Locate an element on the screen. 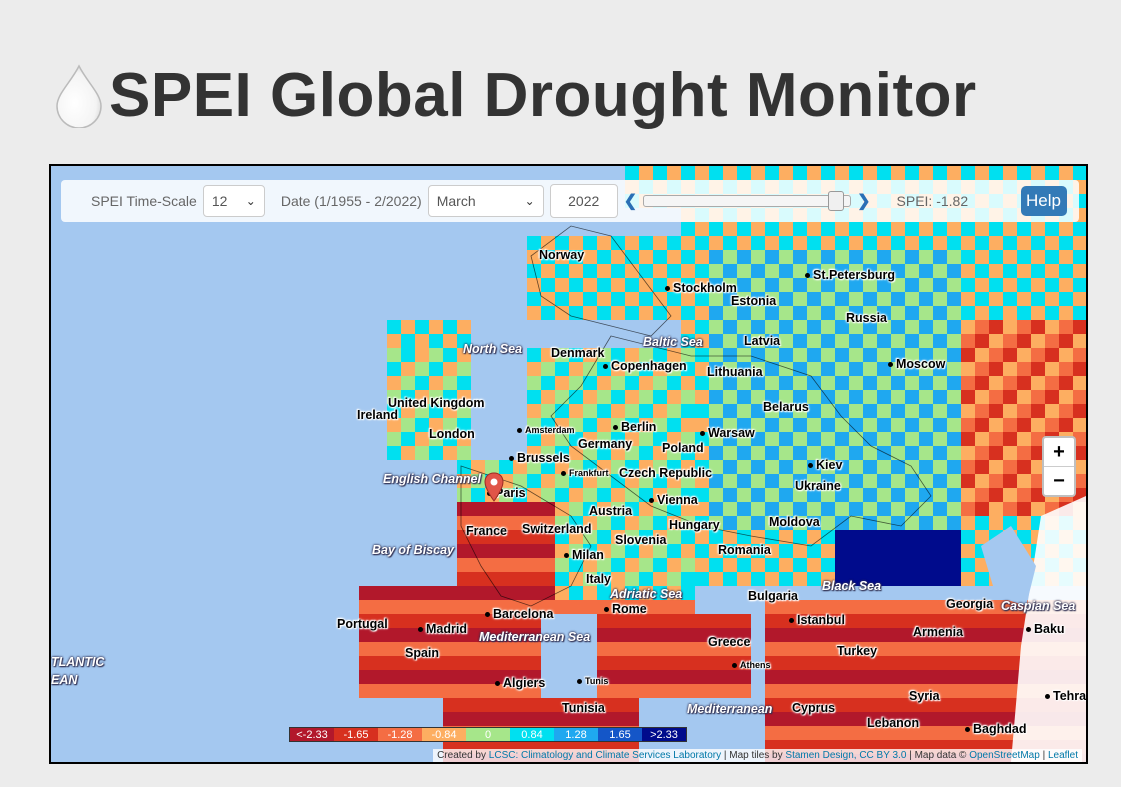 The width and height of the screenshot is (1121, 787). country-label: Greece is located at coordinates (729, 642).